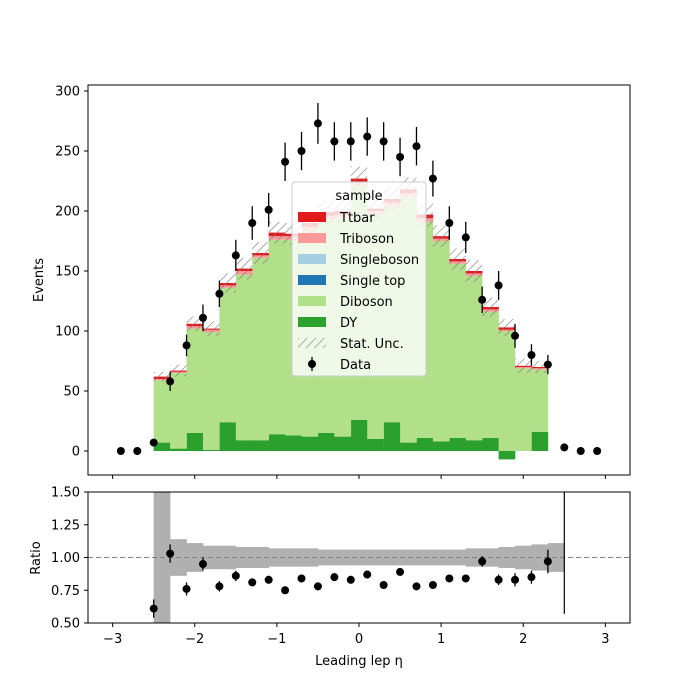 The width and height of the screenshot is (700, 700). Describe the element at coordinates (357, 218) in the screenshot. I see `legend-label: Ttbar` at that location.